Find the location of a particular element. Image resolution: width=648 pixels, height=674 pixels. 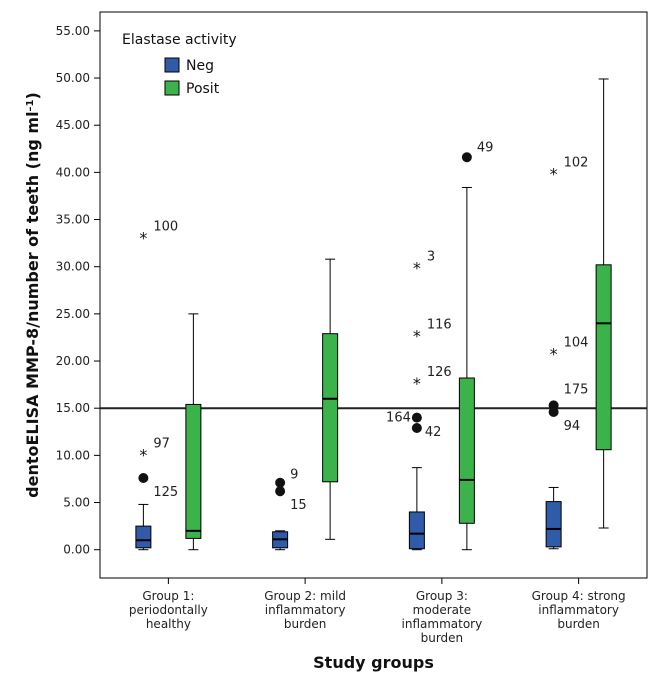

legend-label: Neg is located at coordinates (200, 66).